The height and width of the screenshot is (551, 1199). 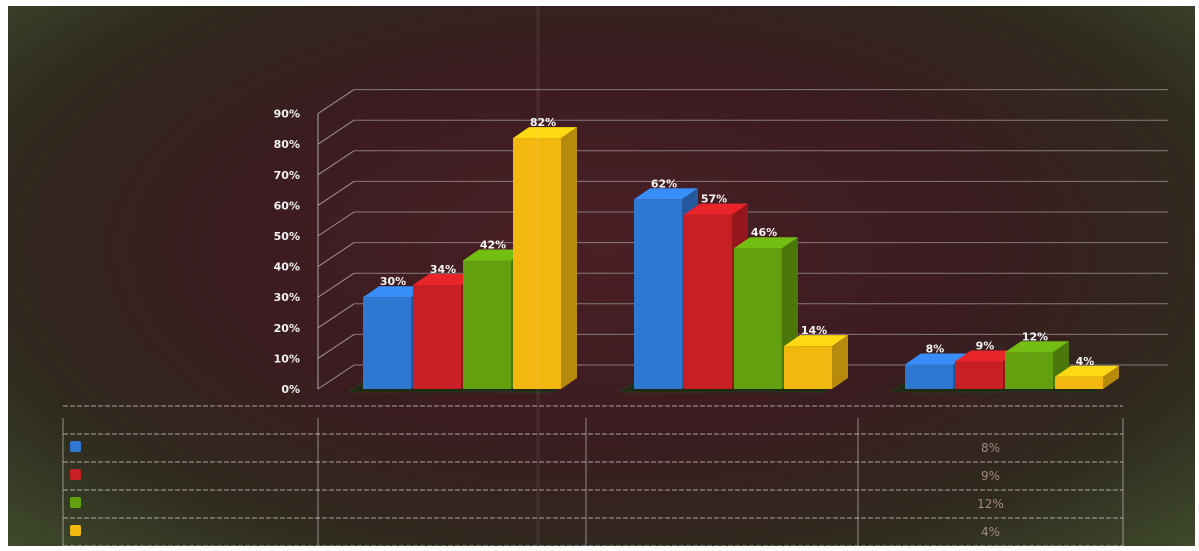 I want to click on data-label: 62%, so click(x=664, y=183).